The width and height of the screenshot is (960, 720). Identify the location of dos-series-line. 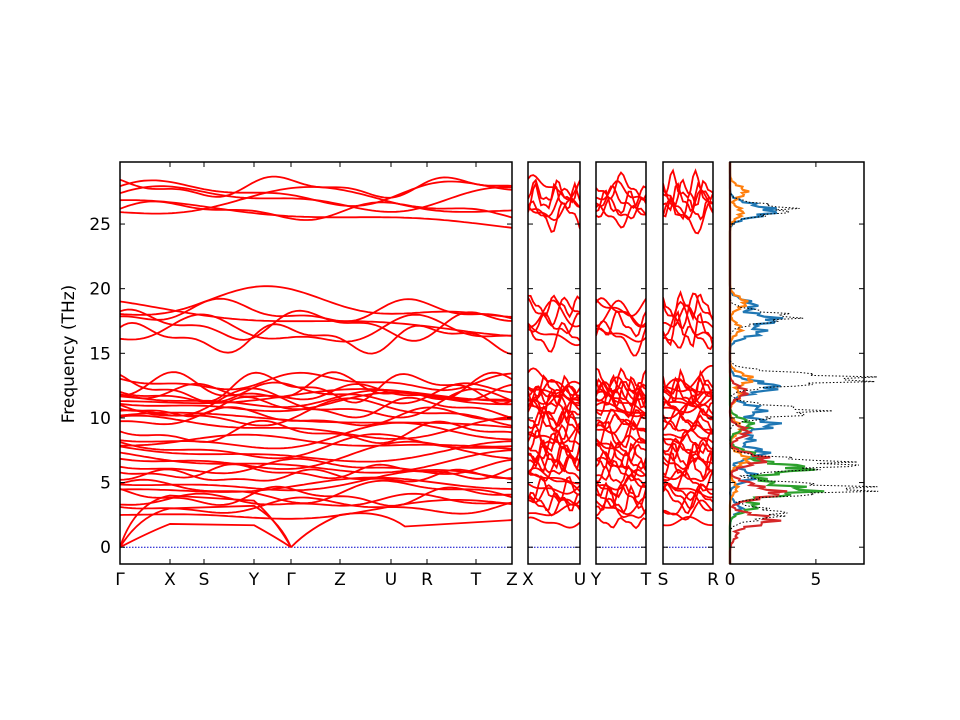
(741, 363).